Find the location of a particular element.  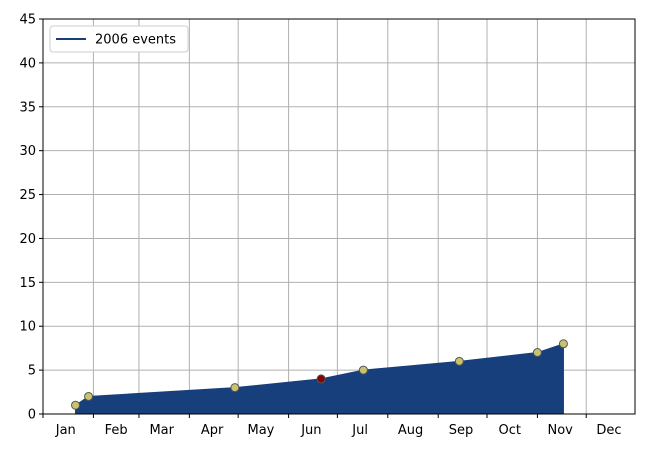

x-tick-label: Jun is located at coordinates (310, 430).